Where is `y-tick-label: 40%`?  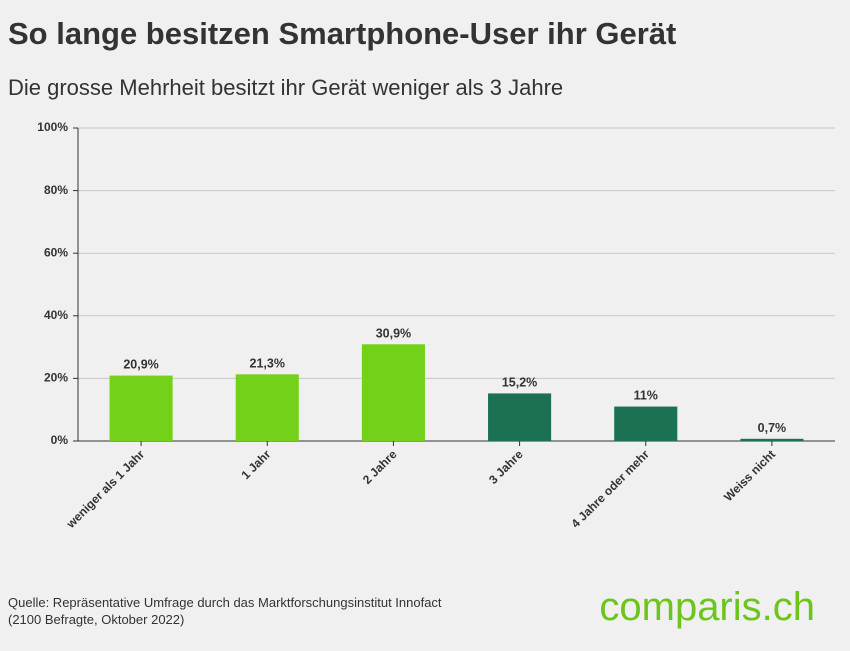
y-tick-label: 40% is located at coordinates (56, 315).